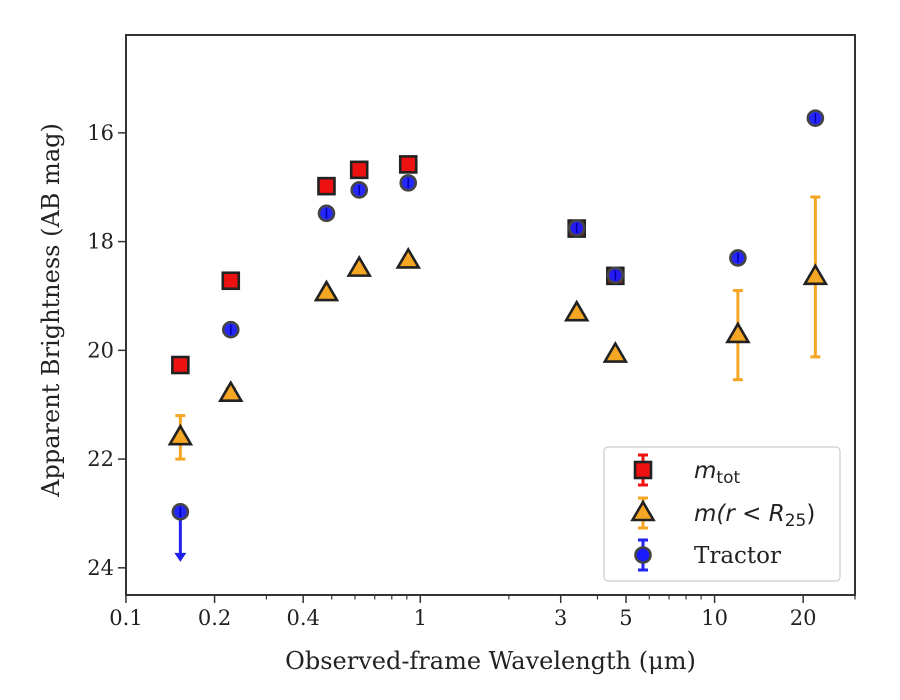 Image resolution: width=900 pixels, height=700 pixels. I want to click on x-tick-label: 0.1, so click(125, 618).